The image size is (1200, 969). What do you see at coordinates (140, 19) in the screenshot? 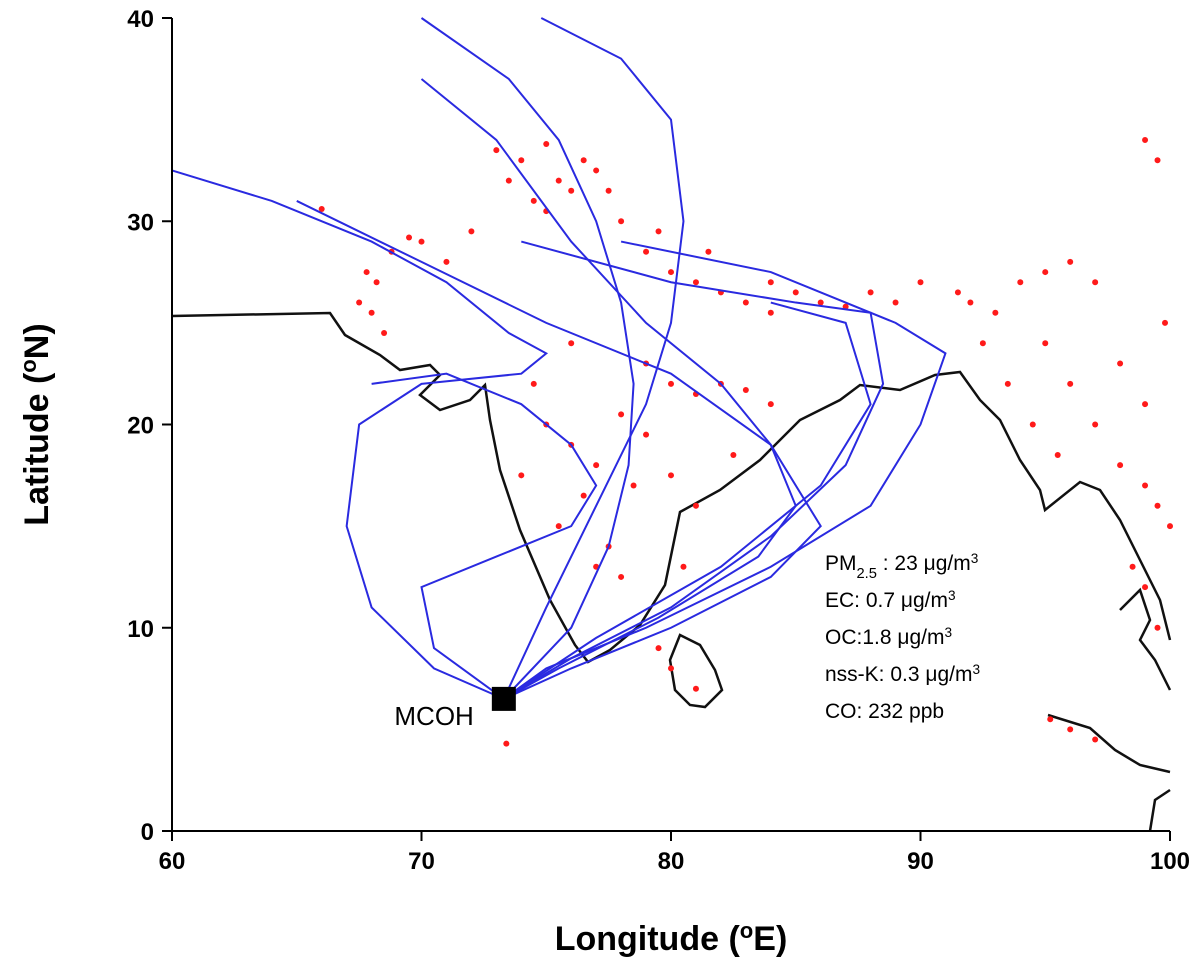
I see `y-tick-label: 40` at bounding box center [140, 19].